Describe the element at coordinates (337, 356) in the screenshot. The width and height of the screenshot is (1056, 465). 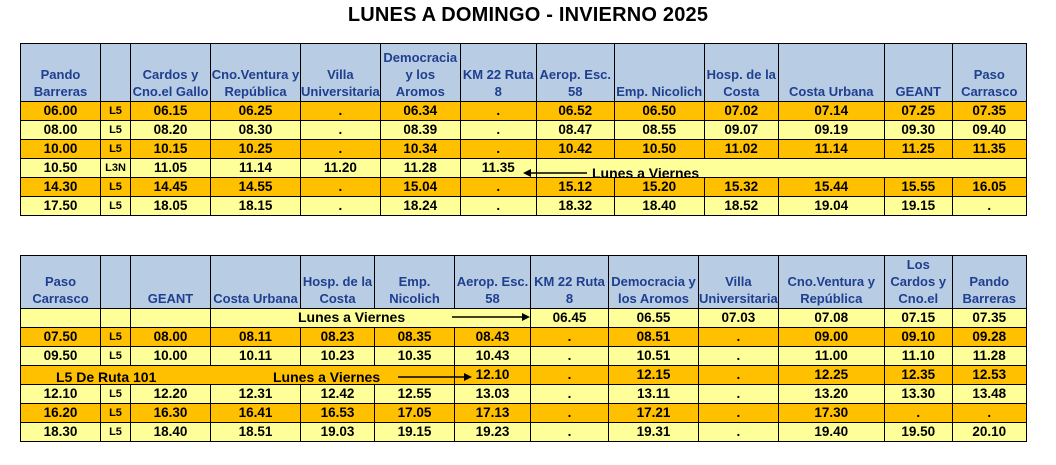
I see `time-cell: 10.23` at that location.